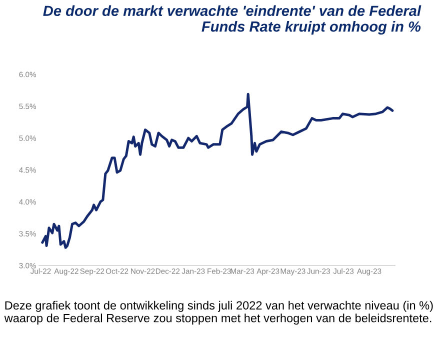 This screenshot has height=354, width=434. What do you see at coordinates (232, 20) in the screenshot?
I see `chart-title: De door de markt verwachte 'eindrente' van de Federal Funds Rate kruipt omhoog in %` at bounding box center [232, 20].